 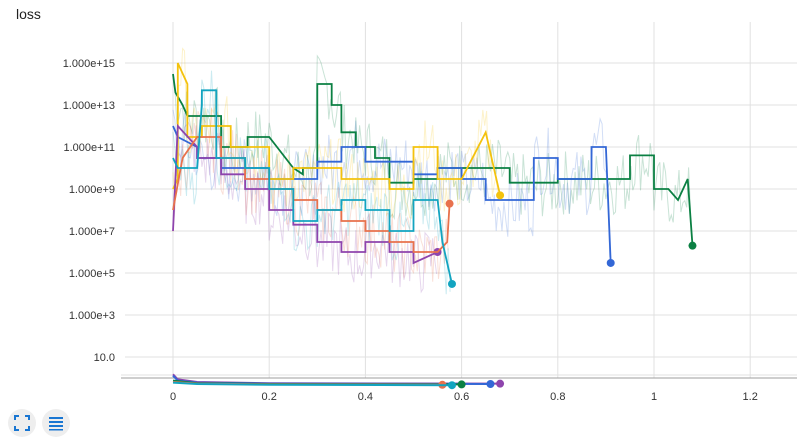 I want to click on x-tick-label: 1, so click(x=654, y=397).